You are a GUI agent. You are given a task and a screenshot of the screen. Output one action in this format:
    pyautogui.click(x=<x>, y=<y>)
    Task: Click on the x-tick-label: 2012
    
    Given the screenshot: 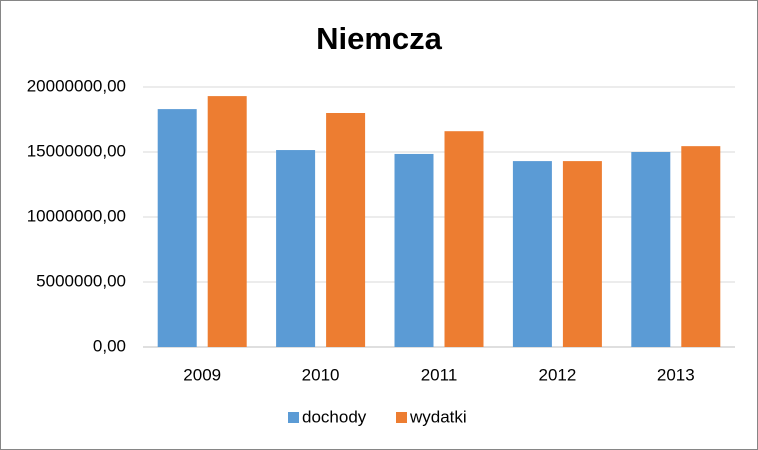 What is the action you would take?
    pyautogui.click(x=557, y=374)
    